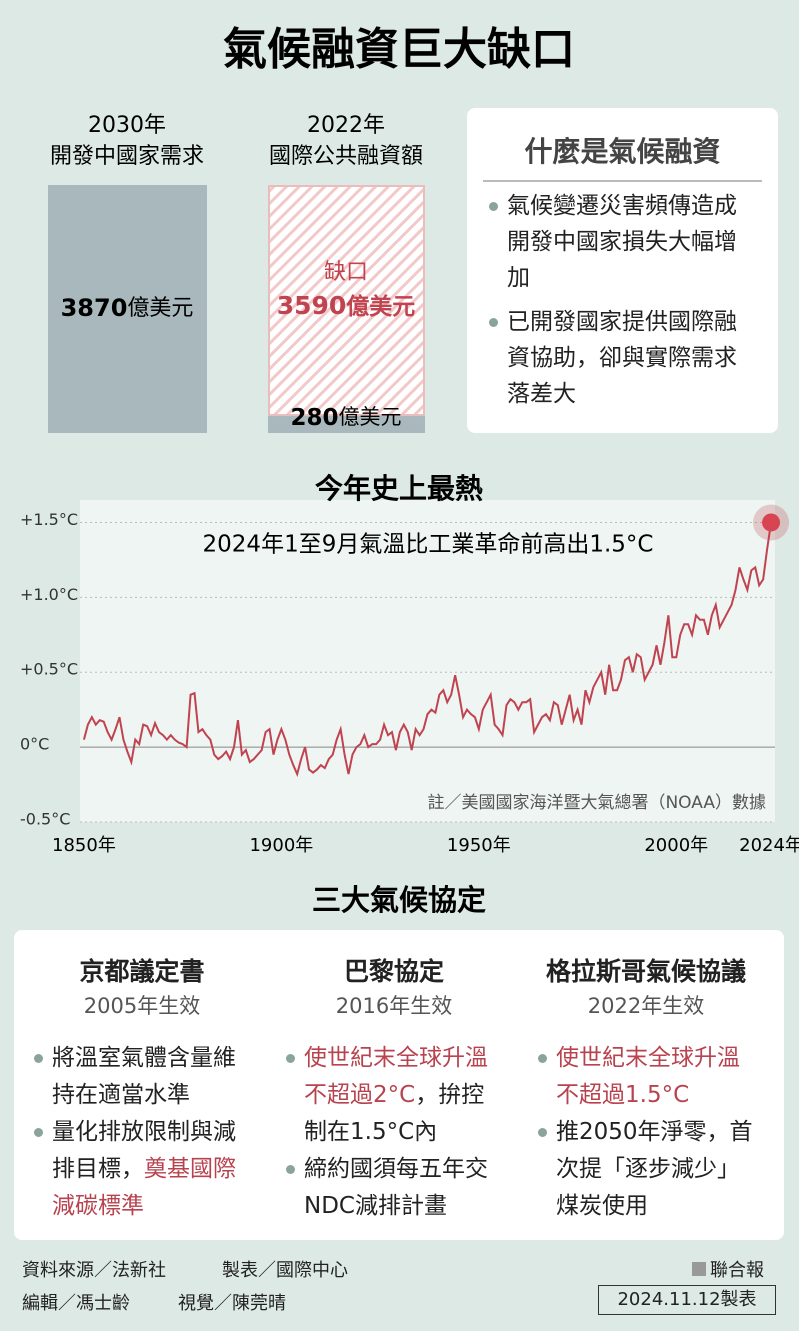 The image size is (799, 1331). I want to click on point-text: 締約國須每五年交NDC減排計畫, so click(396, 1187).